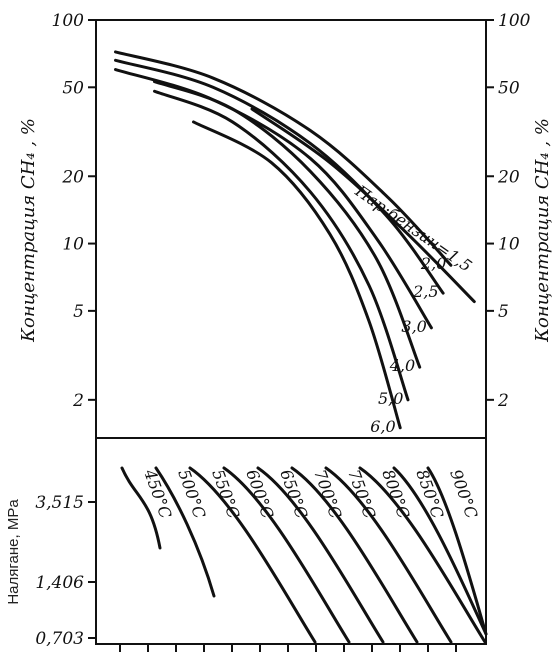 The width and height of the screenshot is (560, 668). What do you see at coordinates (508, 211) in the screenshot?
I see `top-y-axis-right: 100 50 20 10 5 2` at bounding box center [508, 211].